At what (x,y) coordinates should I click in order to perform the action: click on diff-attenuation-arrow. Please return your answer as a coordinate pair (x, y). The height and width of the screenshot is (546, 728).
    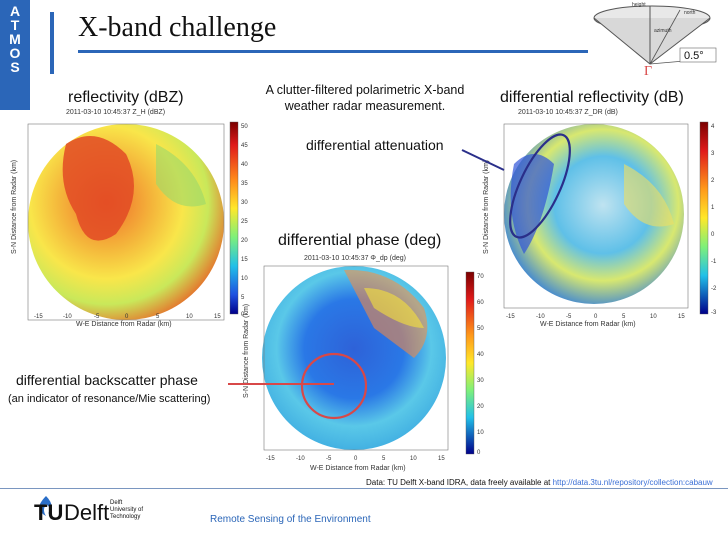
    Looking at the image, I should click on (483, 160).